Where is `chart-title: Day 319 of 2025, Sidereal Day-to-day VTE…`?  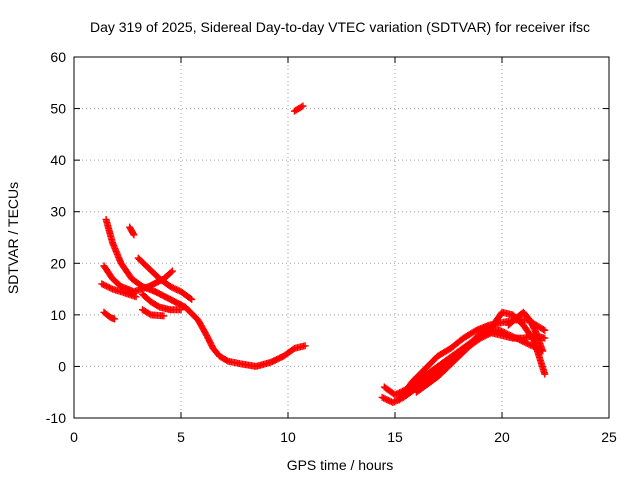
chart-title: Day 319 of 2025, Sidereal Day-to-day VTE… is located at coordinates (340, 27).